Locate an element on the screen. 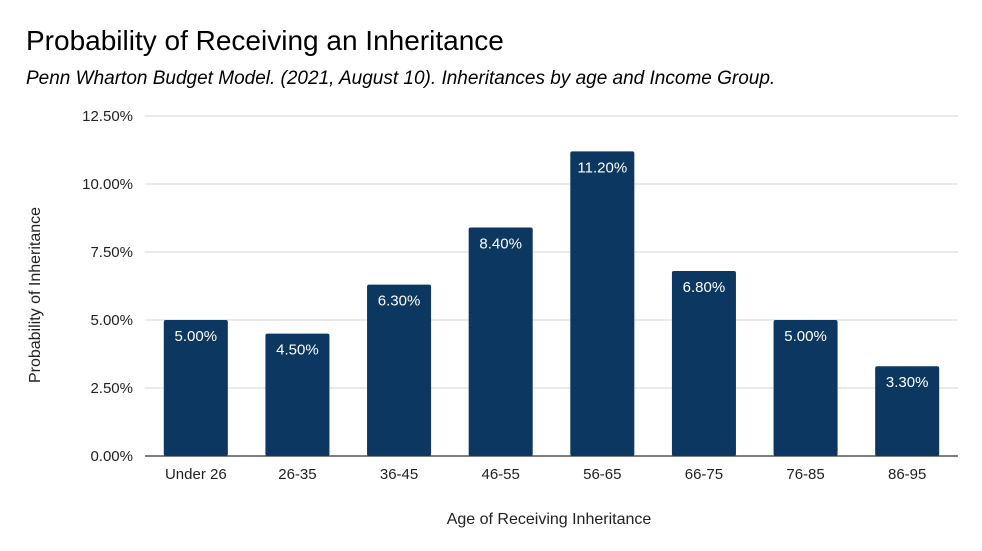 This screenshot has height=551, width=982. y-tick-label: 2.50% is located at coordinates (111, 388).